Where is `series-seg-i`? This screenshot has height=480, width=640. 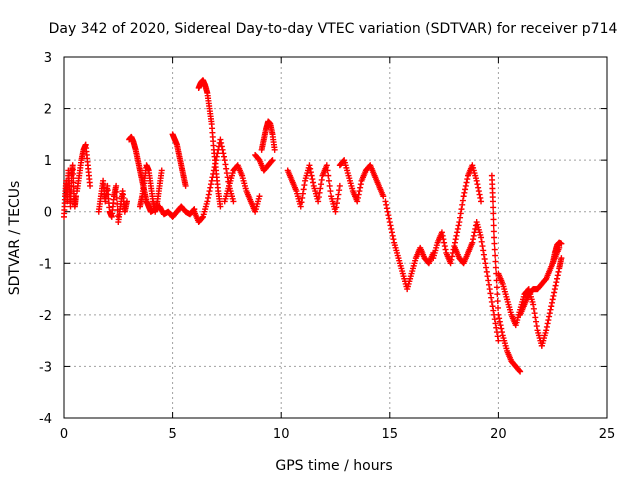
series-seg-i is located at coordinates (214, 181).